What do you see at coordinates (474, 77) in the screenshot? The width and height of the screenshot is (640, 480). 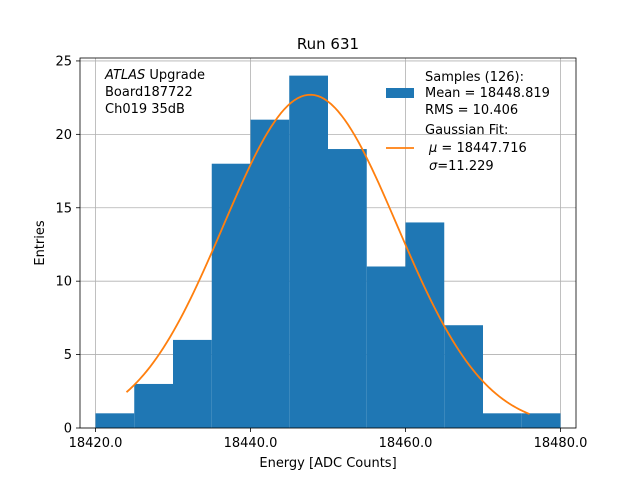 I see `legend-samples-title: Samples (126):` at bounding box center [474, 77].